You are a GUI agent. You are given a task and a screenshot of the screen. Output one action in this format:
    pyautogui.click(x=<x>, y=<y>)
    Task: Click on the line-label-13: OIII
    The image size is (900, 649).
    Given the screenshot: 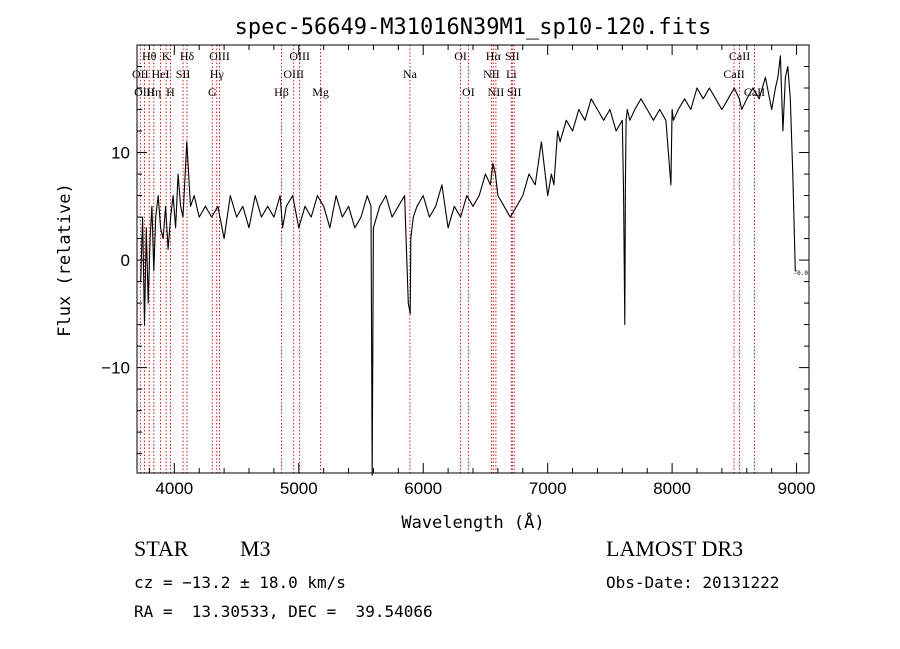 What is the action you would take?
    pyautogui.click(x=299, y=56)
    